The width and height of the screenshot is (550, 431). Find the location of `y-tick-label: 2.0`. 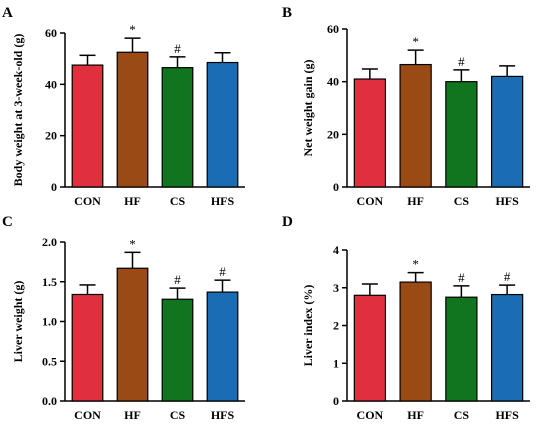

y-tick-label: 2.0 is located at coordinates (49, 242).